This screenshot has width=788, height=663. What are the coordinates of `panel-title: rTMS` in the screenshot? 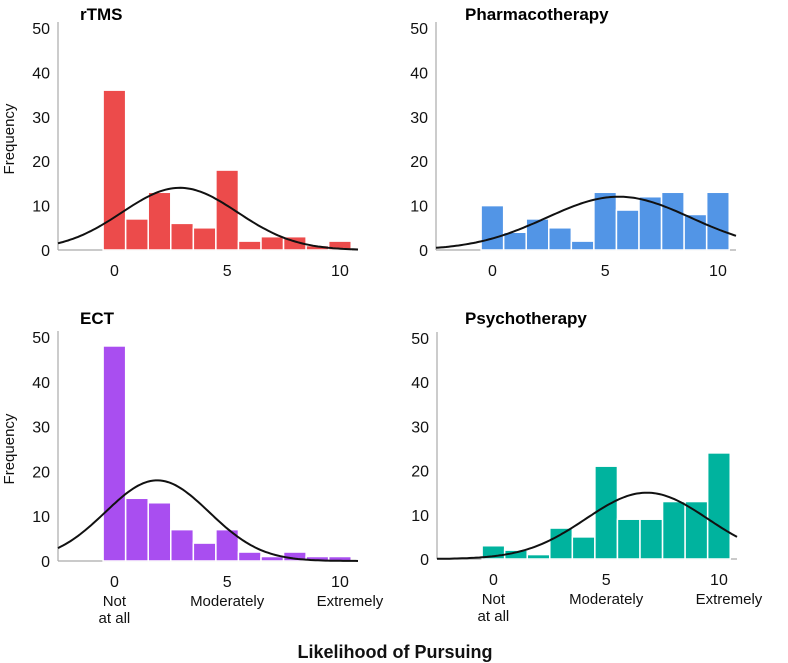 It's located at (101, 14).